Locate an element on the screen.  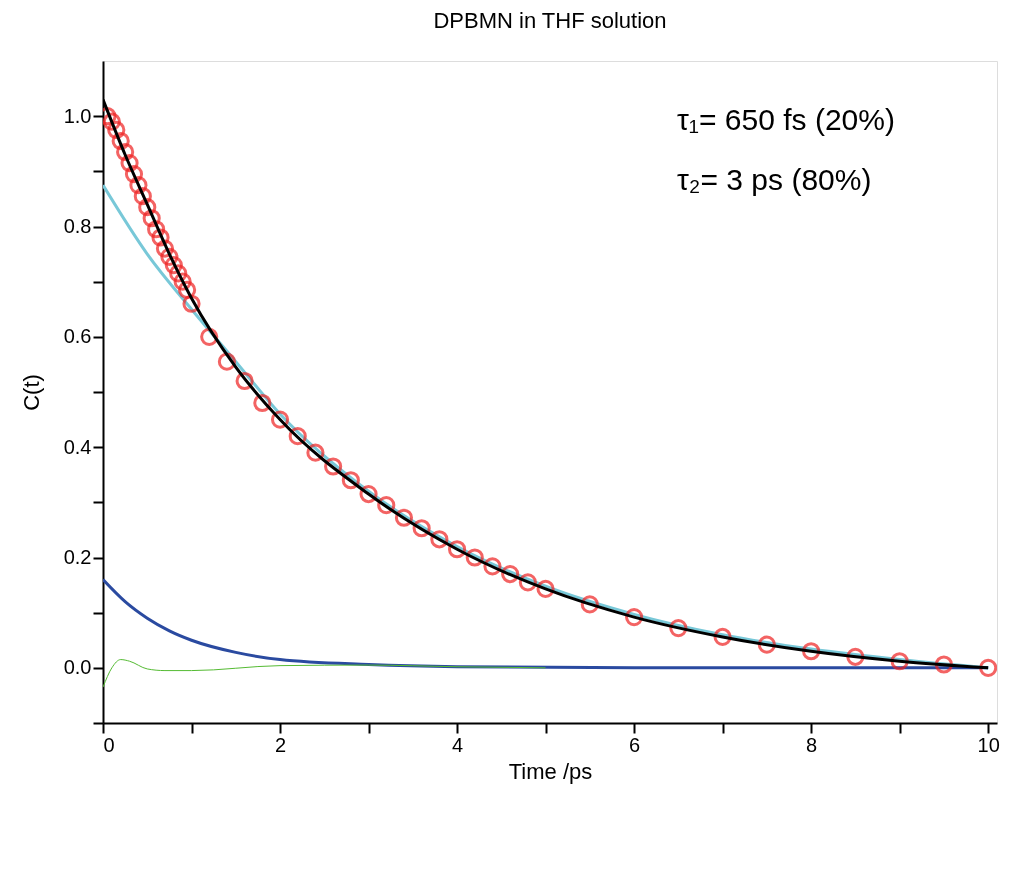
x-tick-label: 4 is located at coordinates (458, 744).